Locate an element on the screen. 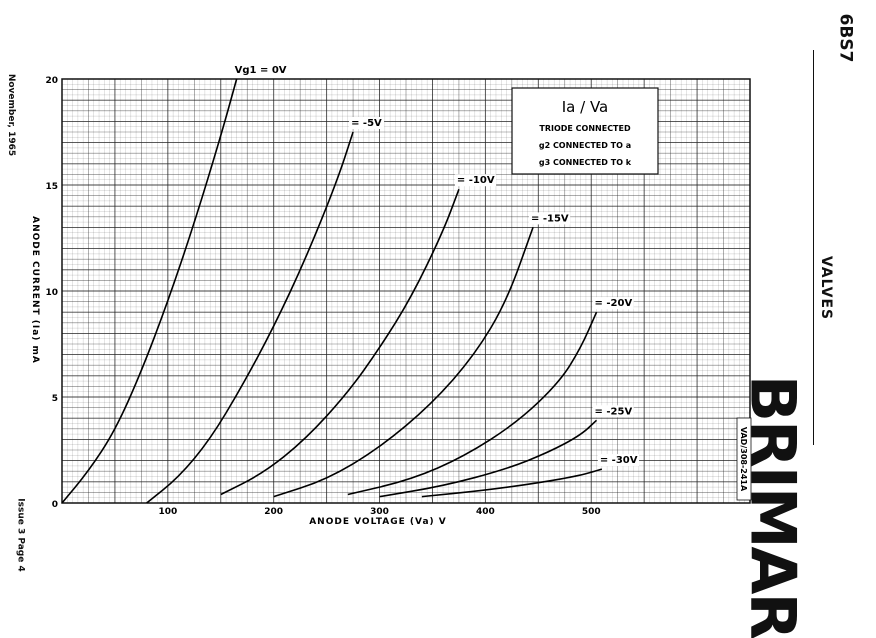 The image size is (876, 638). x-axis-label: ANODE VOLTAGE (Va) V is located at coordinates (378, 522).